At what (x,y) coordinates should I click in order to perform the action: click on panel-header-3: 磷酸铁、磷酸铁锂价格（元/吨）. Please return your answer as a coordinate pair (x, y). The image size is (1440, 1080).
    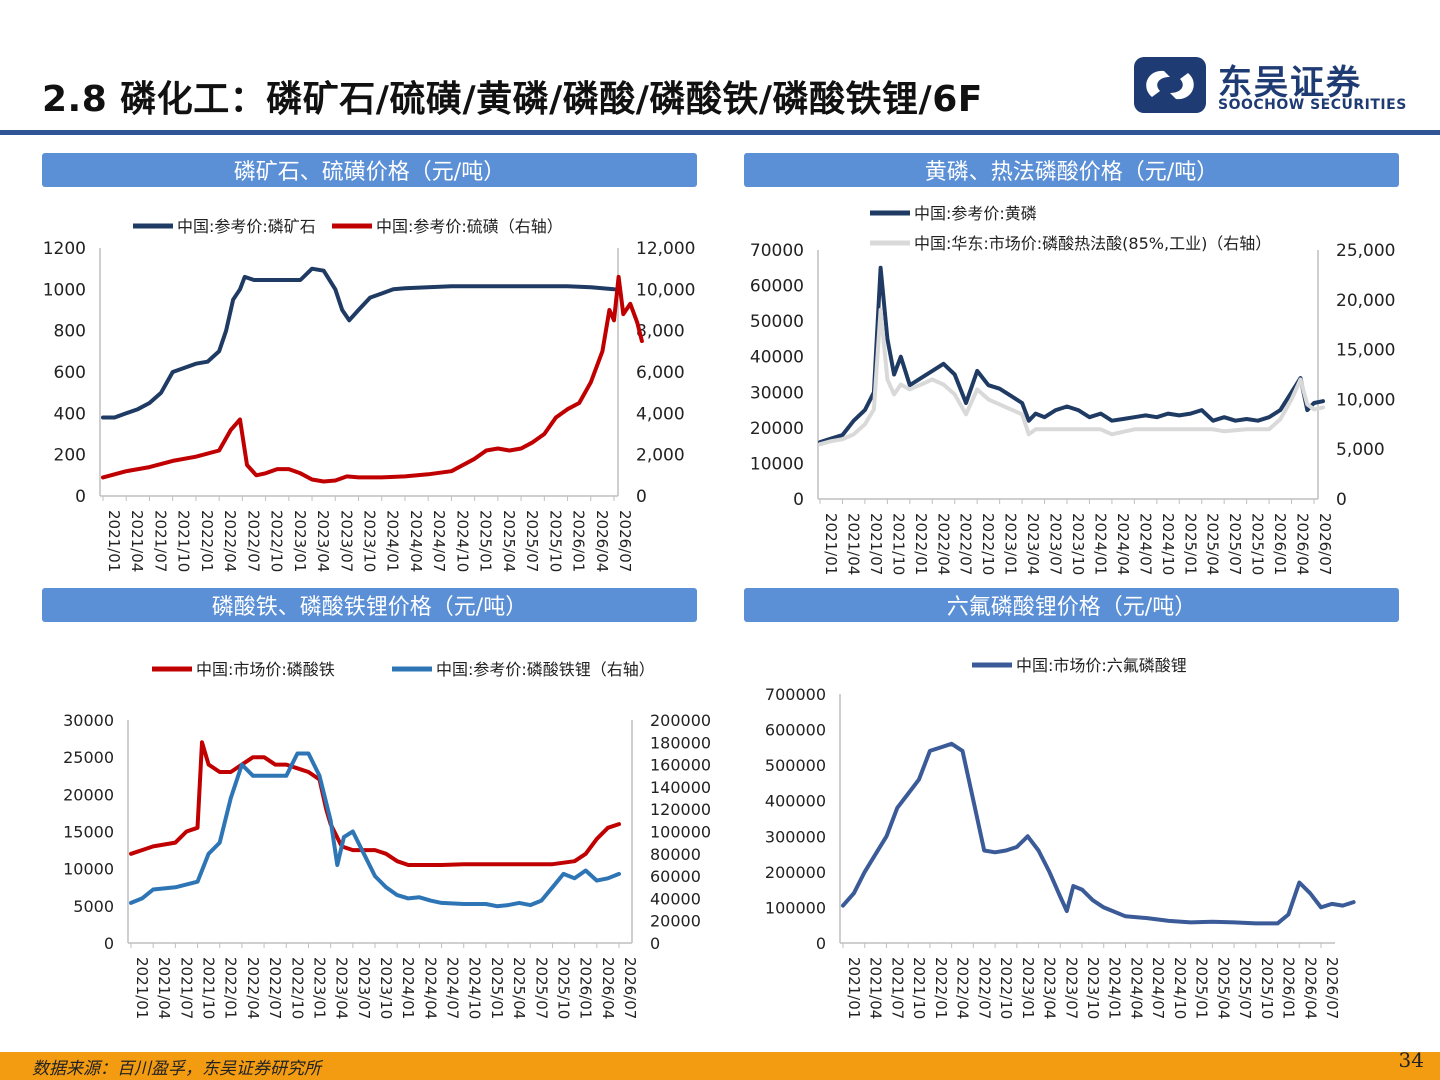
    Looking at the image, I should click on (369, 605).